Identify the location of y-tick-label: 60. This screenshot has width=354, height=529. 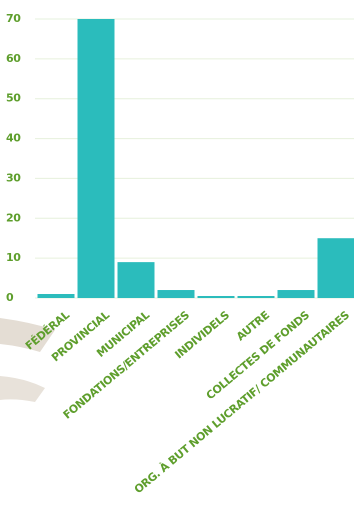
(13, 58).